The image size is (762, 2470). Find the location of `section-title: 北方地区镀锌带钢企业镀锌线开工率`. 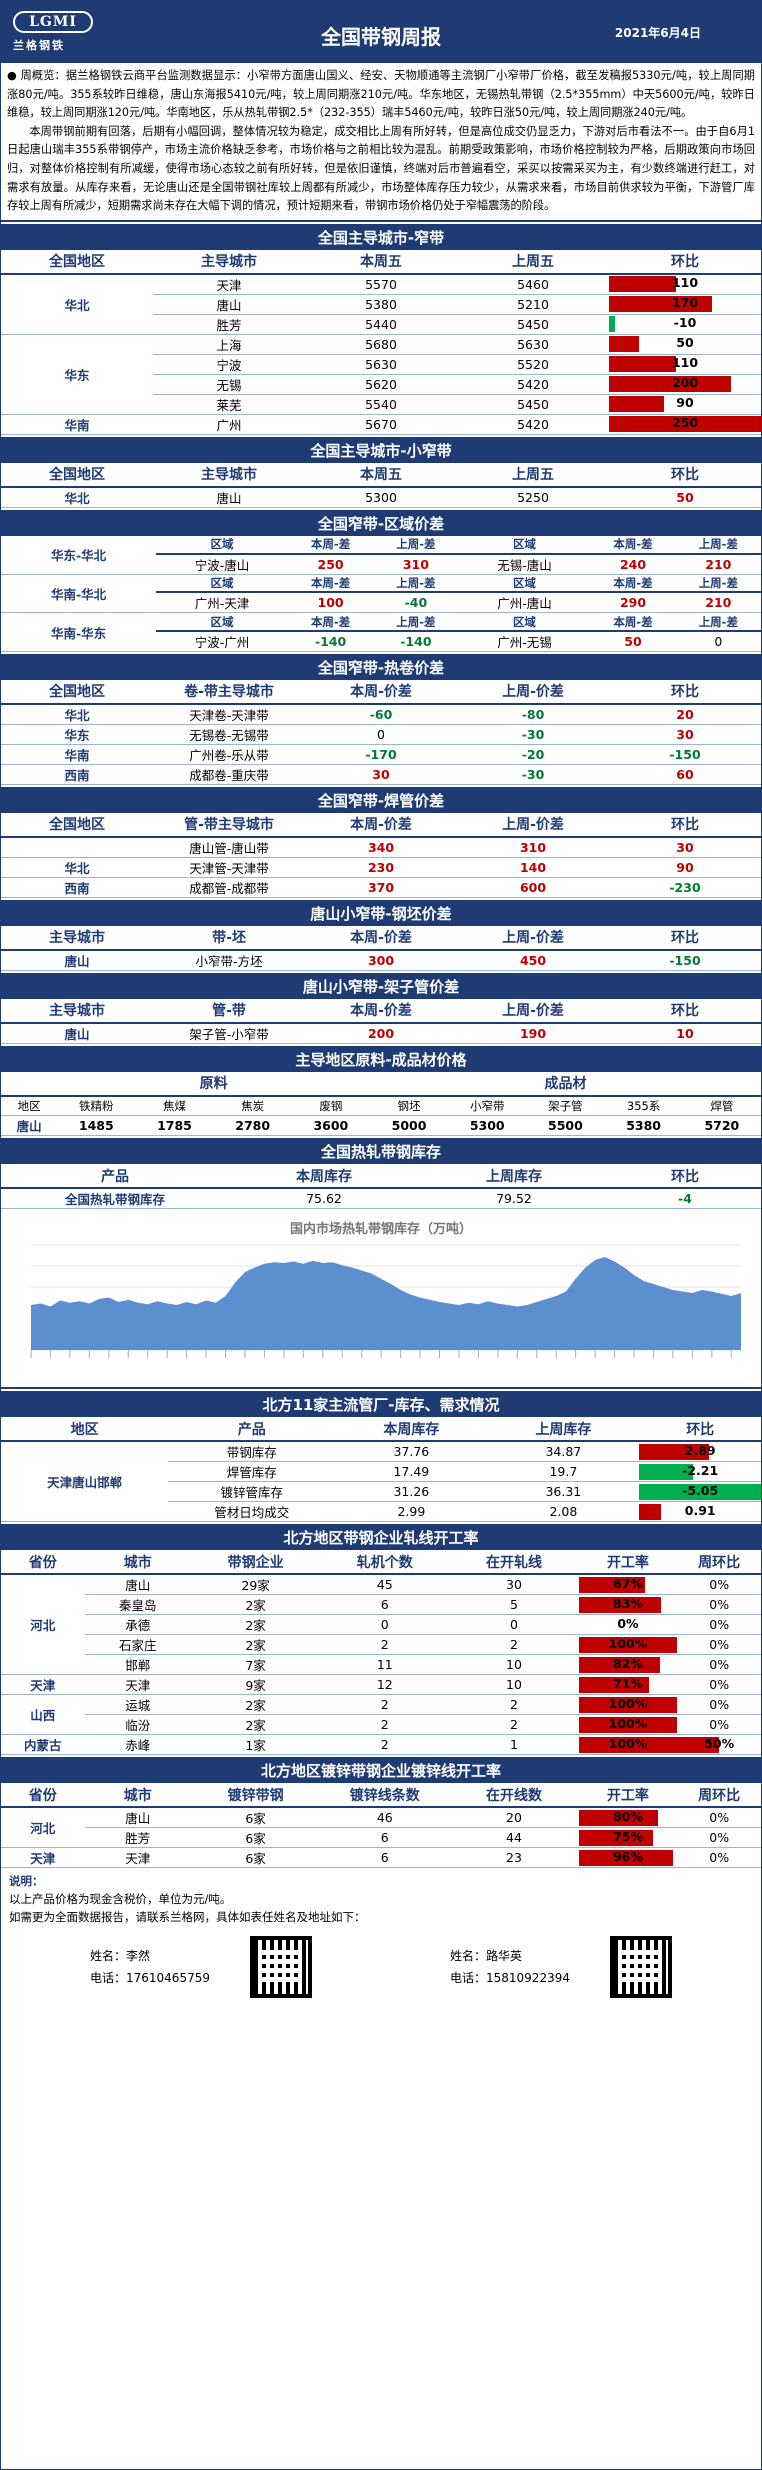

section-title: 北方地区镀锌带钢企业镀锌线开工率 is located at coordinates (381, 1769).